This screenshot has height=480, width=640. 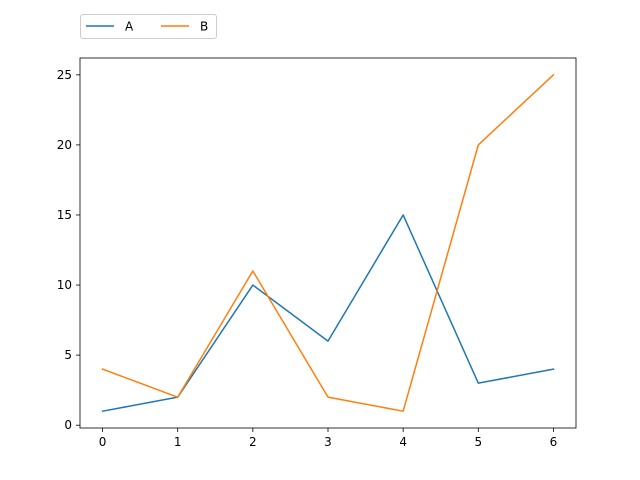 I want to click on legend-box, so click(x=148, y=26).